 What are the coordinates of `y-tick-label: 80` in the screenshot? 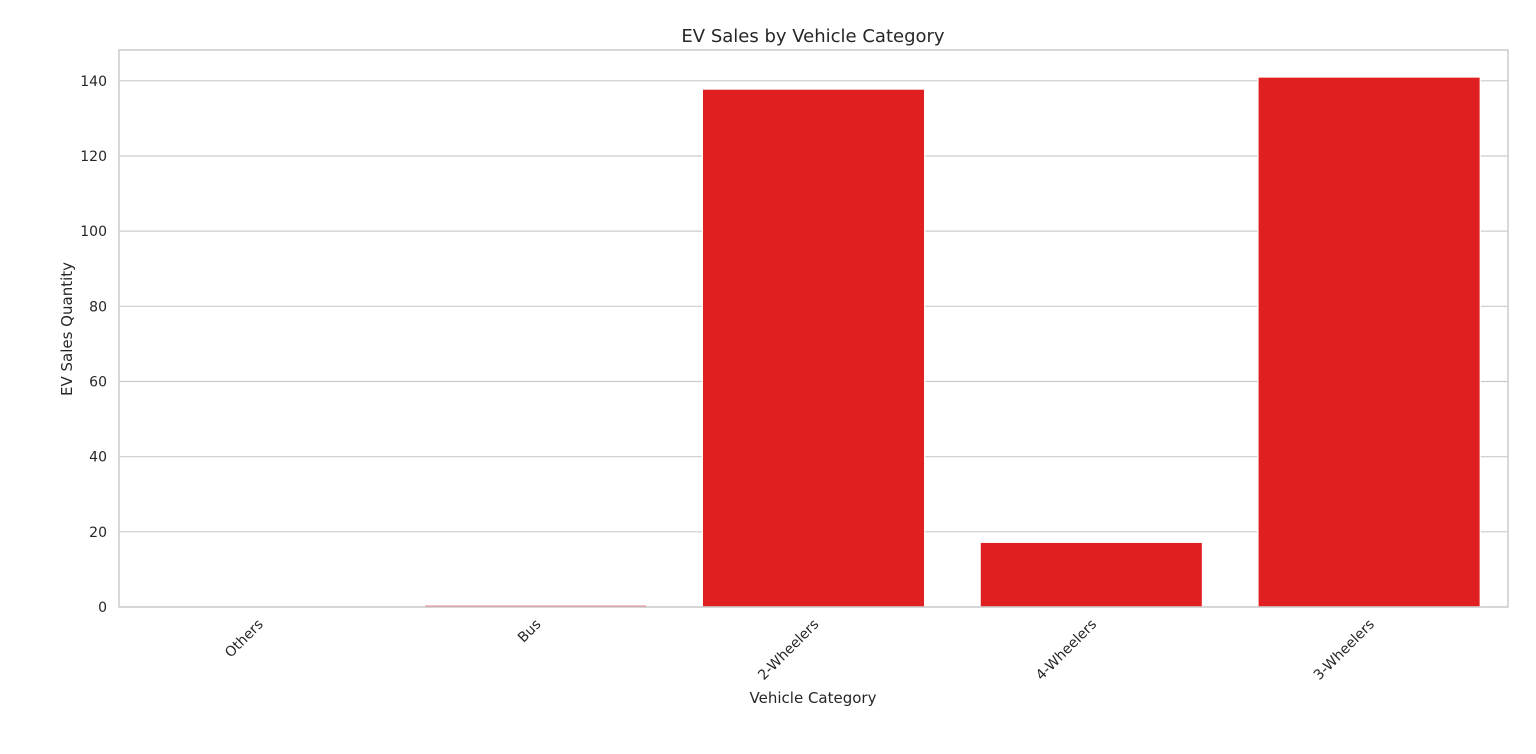 It's located at (98, 307).